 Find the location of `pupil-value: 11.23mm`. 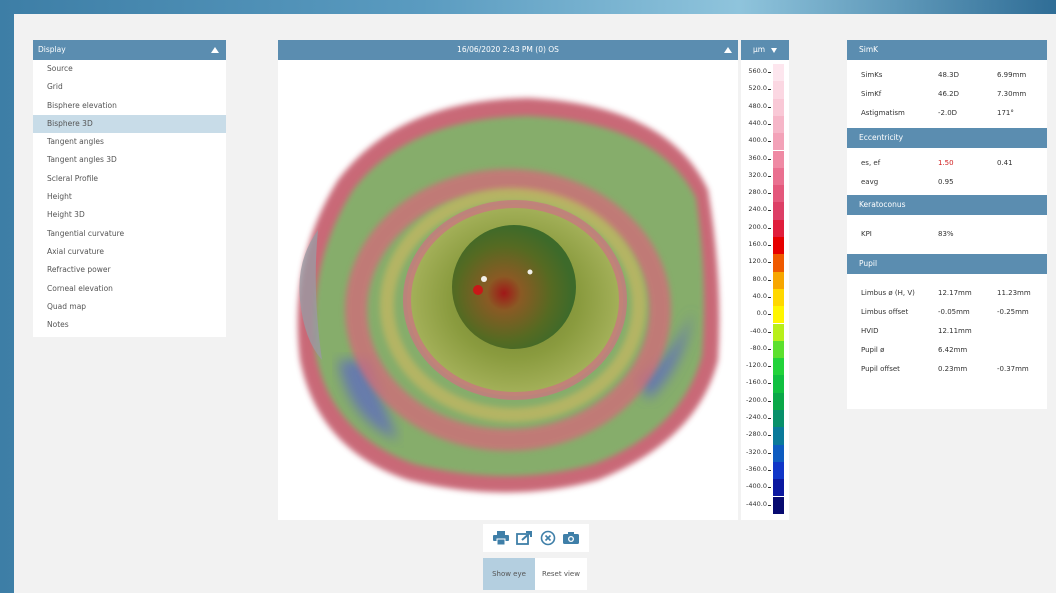

pupil-value: 11.23mm is located at coordinates (1014, 293).